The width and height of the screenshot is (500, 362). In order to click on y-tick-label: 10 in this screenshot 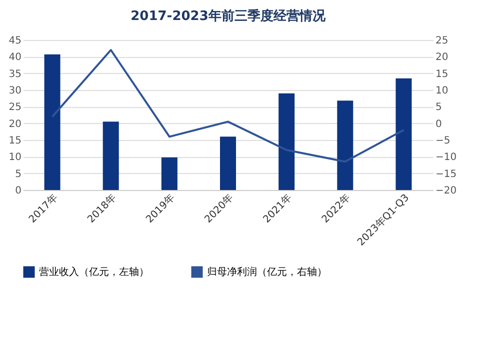, I will do `click(15, 158)`.